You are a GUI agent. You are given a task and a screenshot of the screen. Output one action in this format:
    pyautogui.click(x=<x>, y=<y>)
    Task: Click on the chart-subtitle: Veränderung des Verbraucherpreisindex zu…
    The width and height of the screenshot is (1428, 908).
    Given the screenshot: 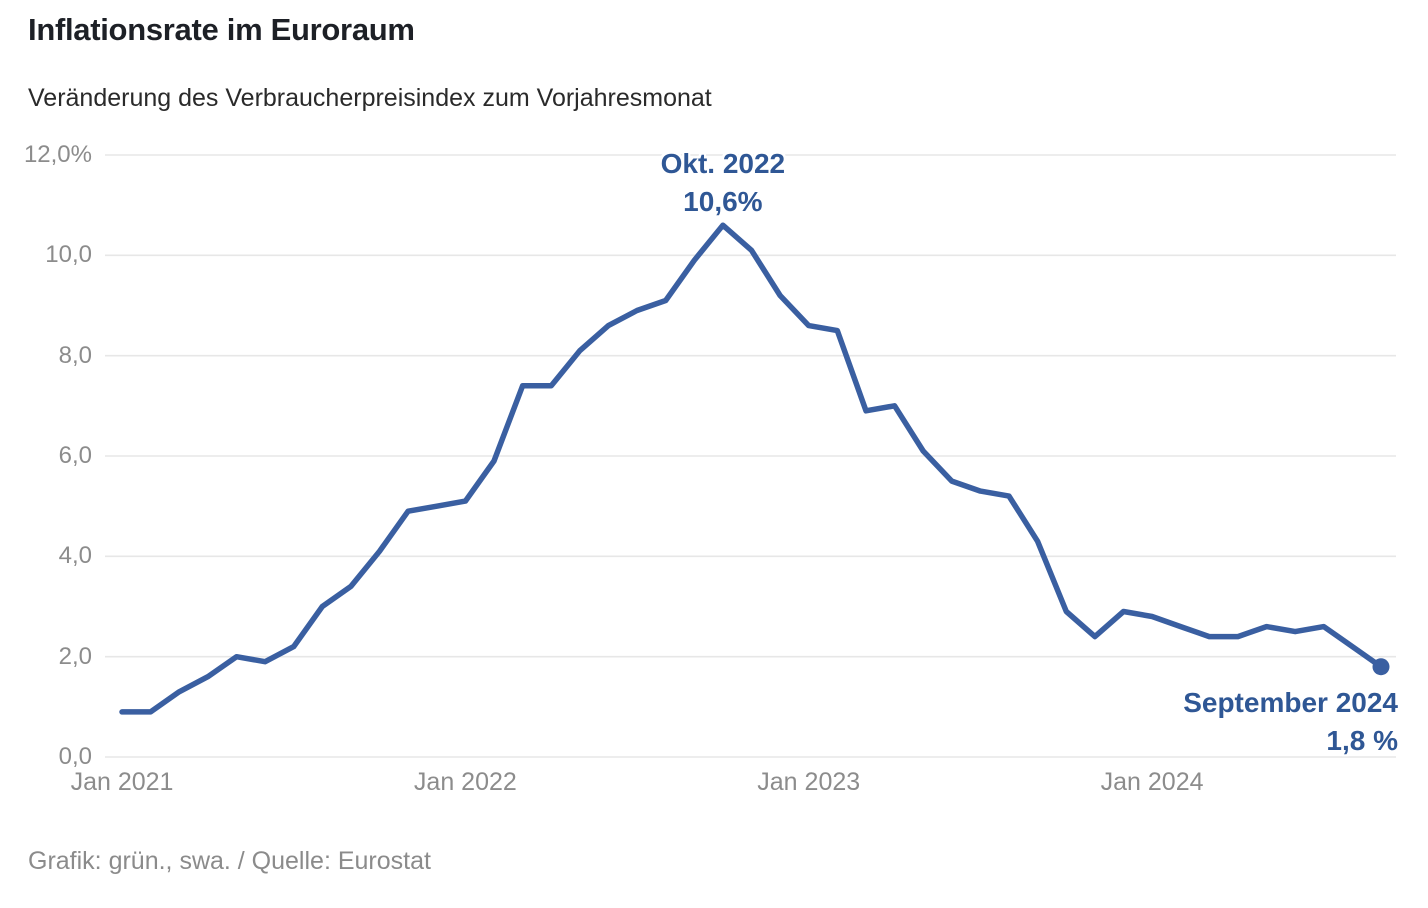 What is the action you would take?
    pyautogui.click(x=370, y=98)
    